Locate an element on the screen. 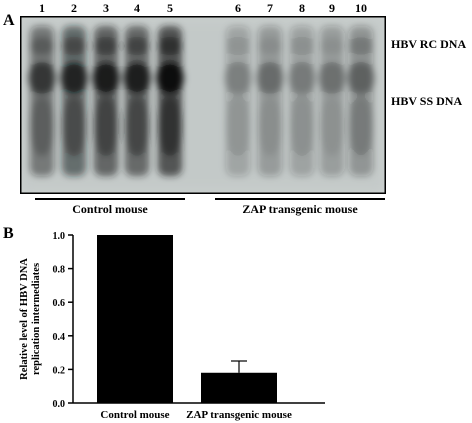 The image size is (472, 423). x-category-label-2: ZAP transgenic mouse is located at coordinates (239, 415).